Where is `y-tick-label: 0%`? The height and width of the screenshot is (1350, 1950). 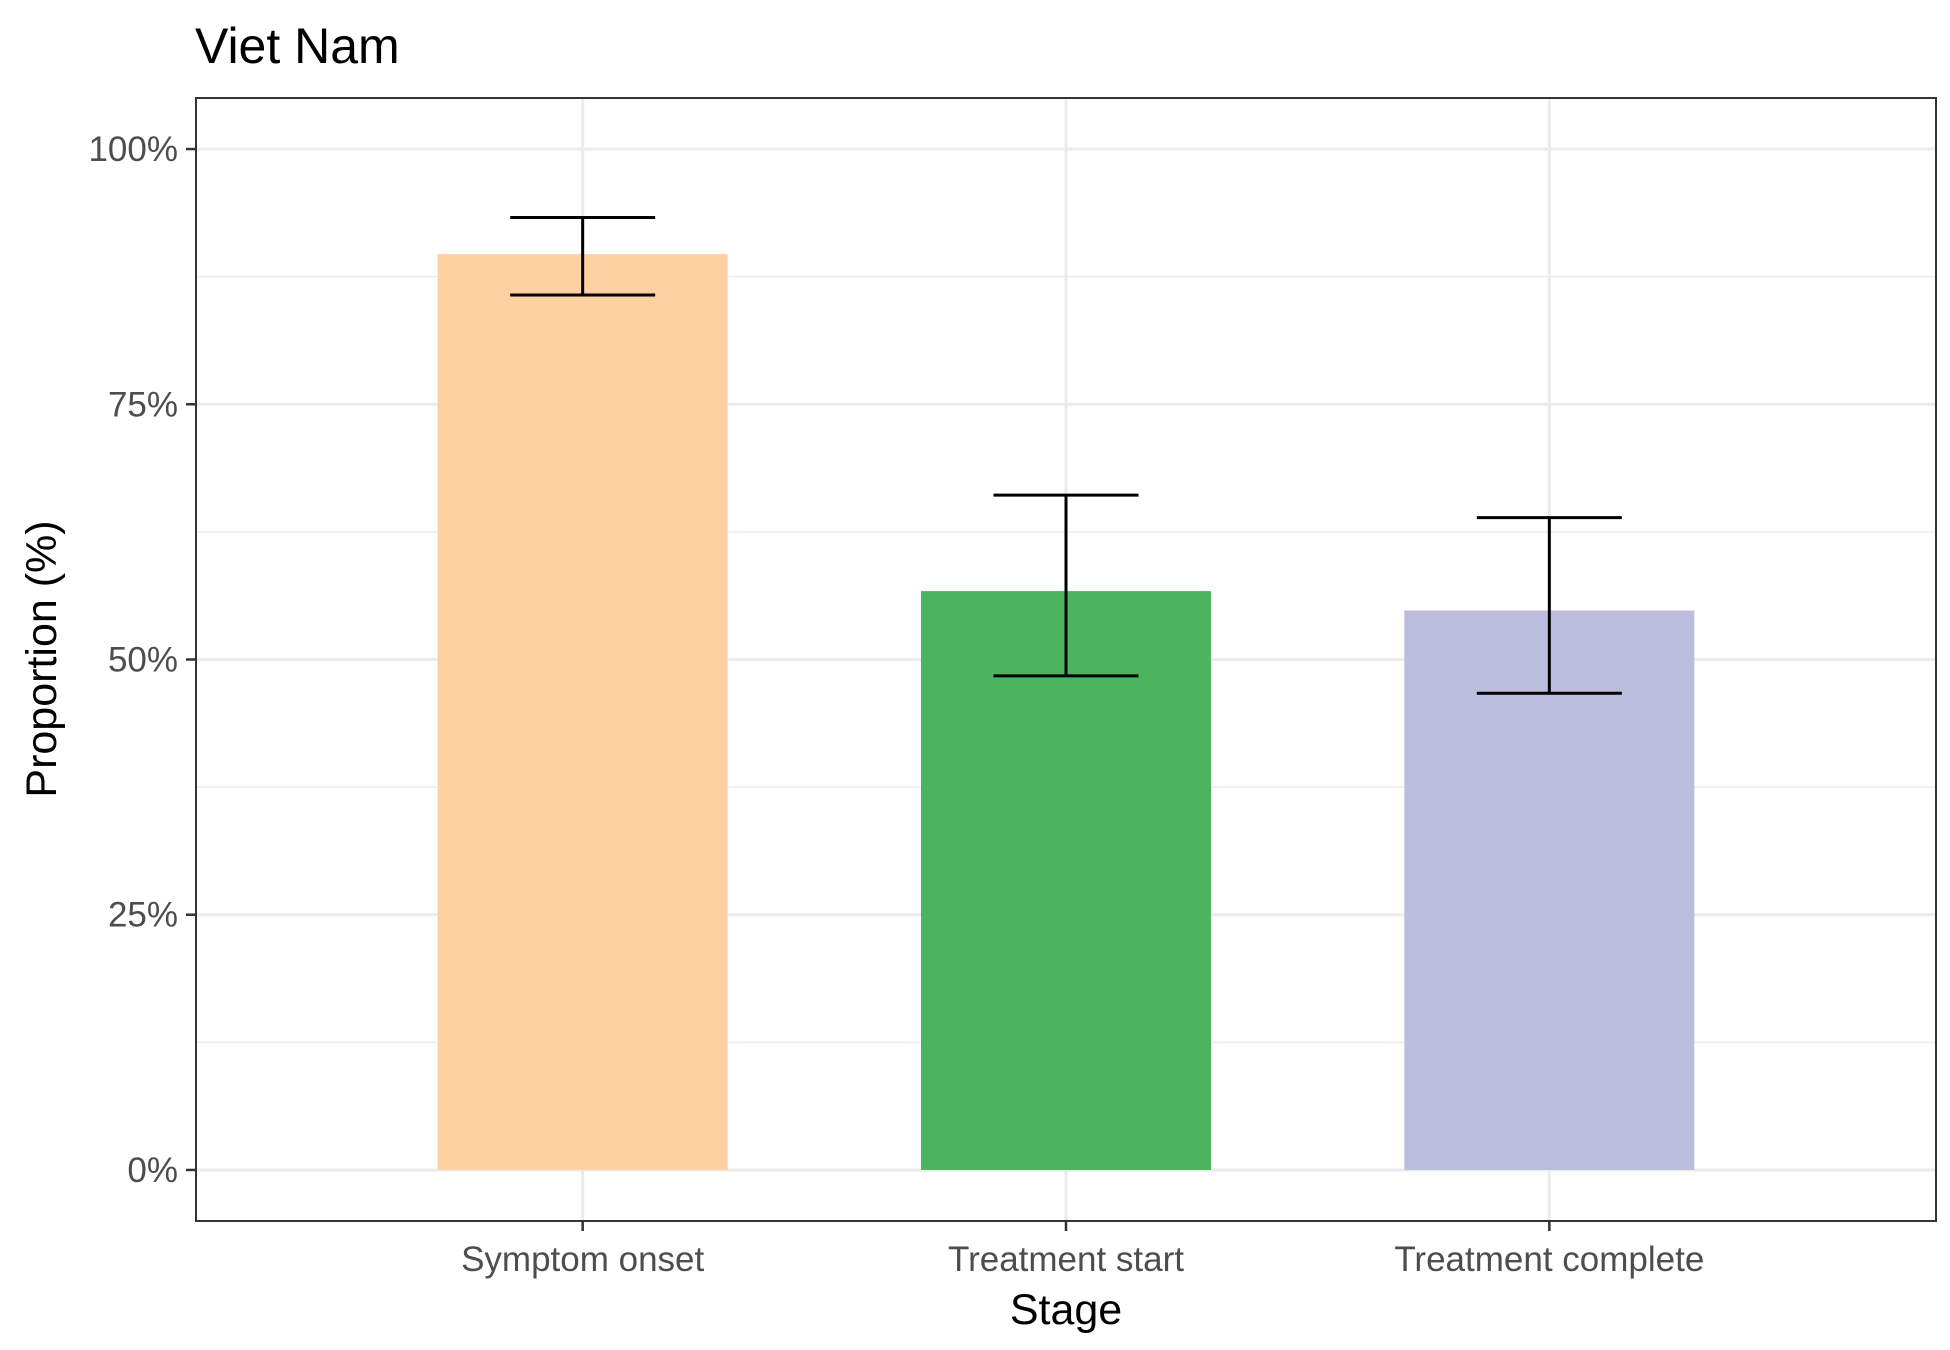
y-tick-label: 0% is located at coordinates (152, 1170).